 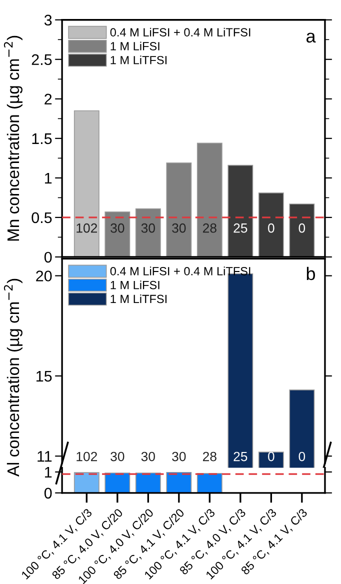 What do you see at coordinates (44, 376) in the screenshot?
I see `y-tick-label: 15` at bounding box center [44, 376].